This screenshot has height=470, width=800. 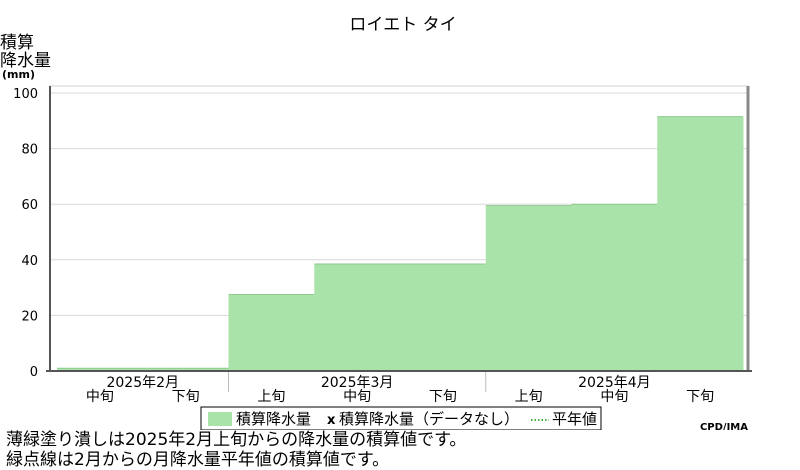 What do you see at coordinates (220, 419) in the screenshot?
I see `legend-swatch-fill` at bounding box center [220, 419].